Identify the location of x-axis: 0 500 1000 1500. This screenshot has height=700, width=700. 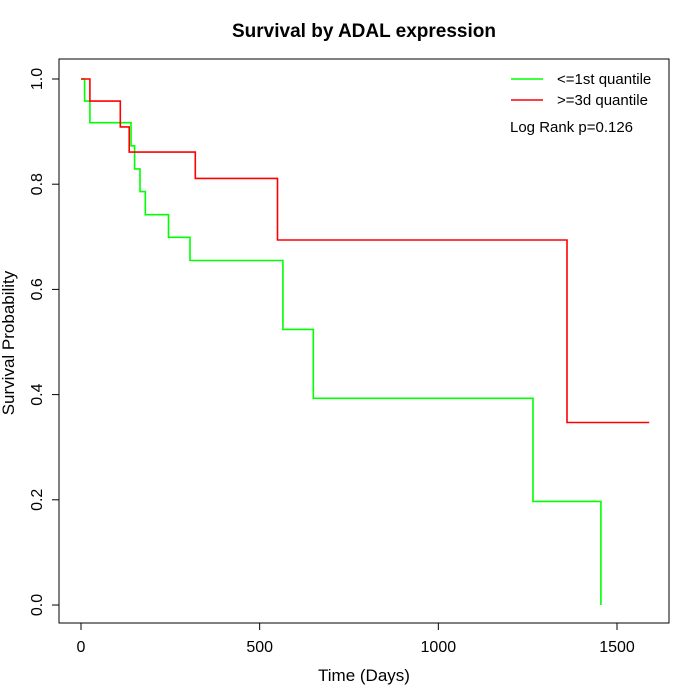
(356, 639).